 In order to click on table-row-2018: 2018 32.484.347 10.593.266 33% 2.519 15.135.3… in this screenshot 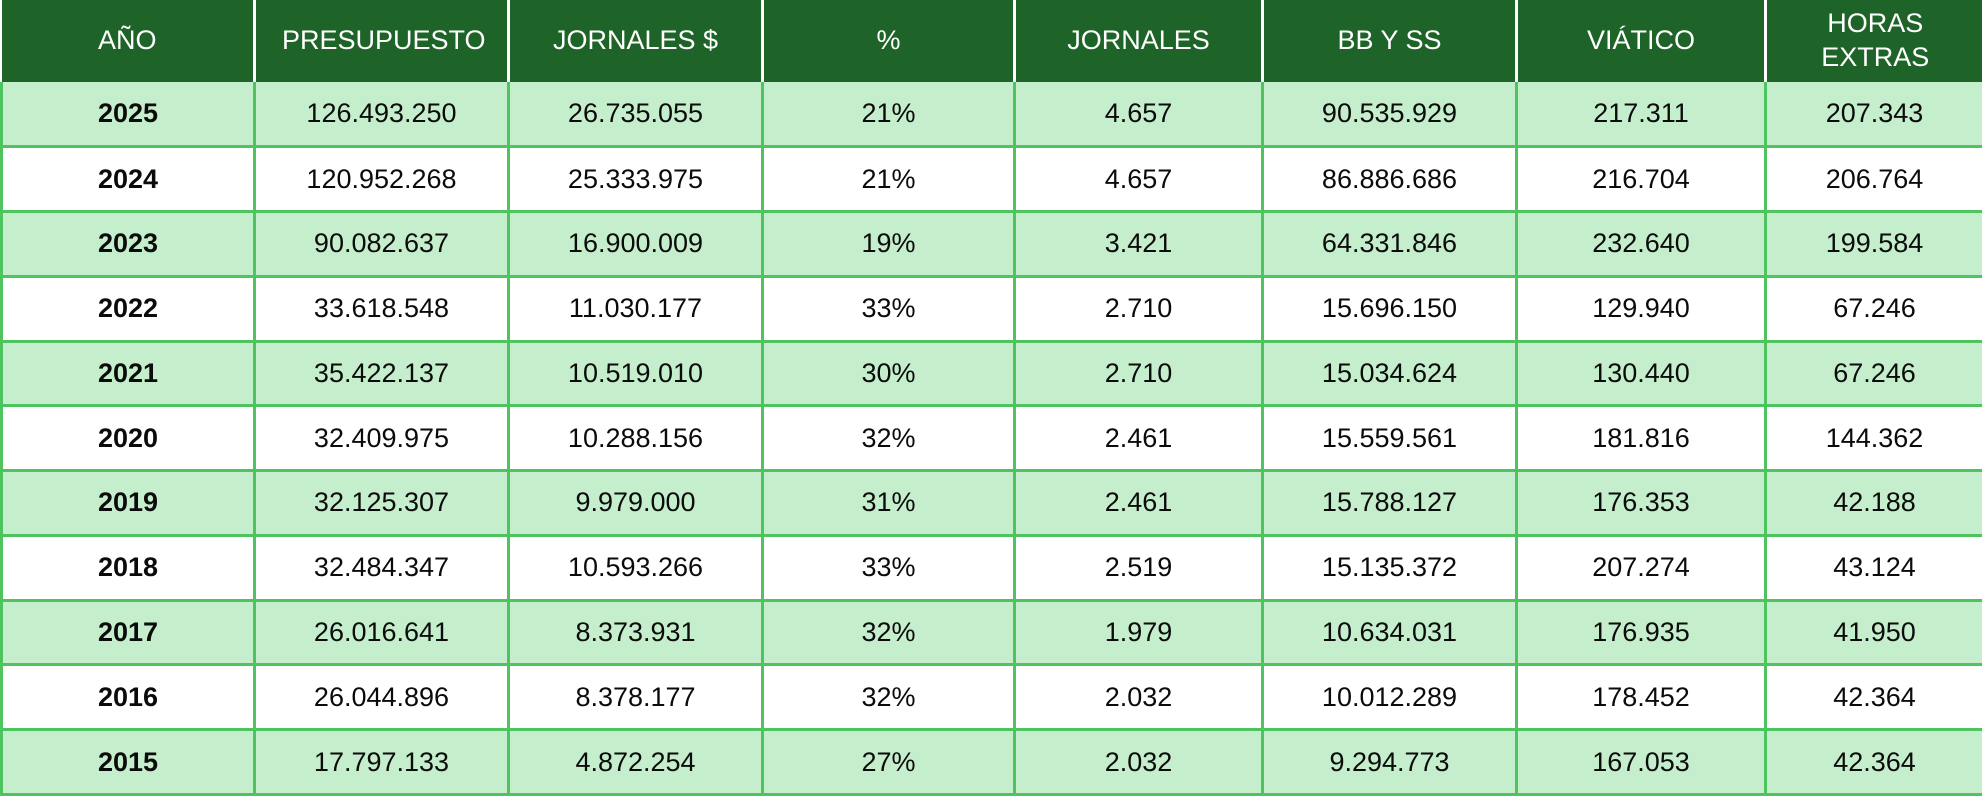, I will do `click(991, 567)`.